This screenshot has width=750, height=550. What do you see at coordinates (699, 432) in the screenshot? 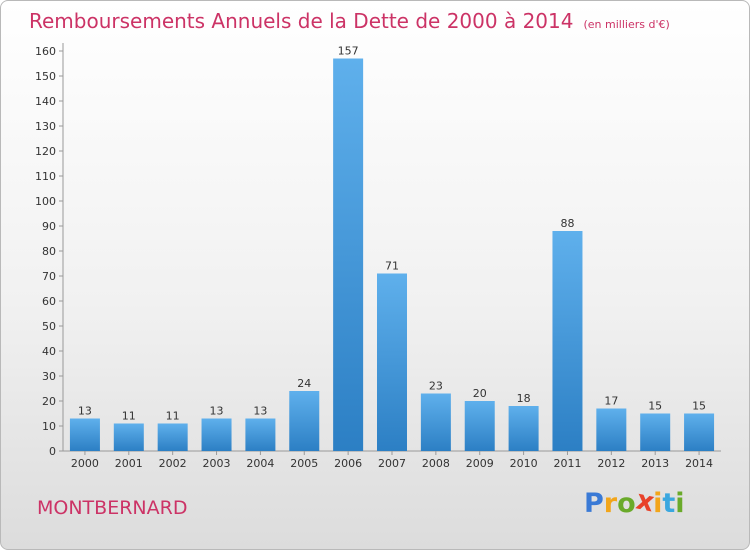
I see `bar-2014` at bounding box center [699, 432].